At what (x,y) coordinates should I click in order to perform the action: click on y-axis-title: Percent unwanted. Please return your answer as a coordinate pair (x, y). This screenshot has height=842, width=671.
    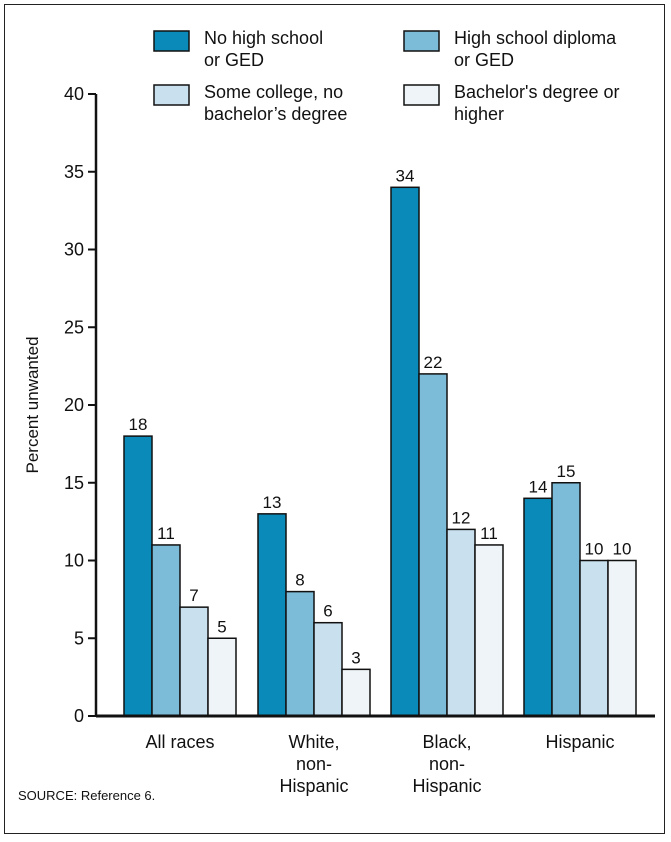
    Looking at the image, I should click on (32, 404).